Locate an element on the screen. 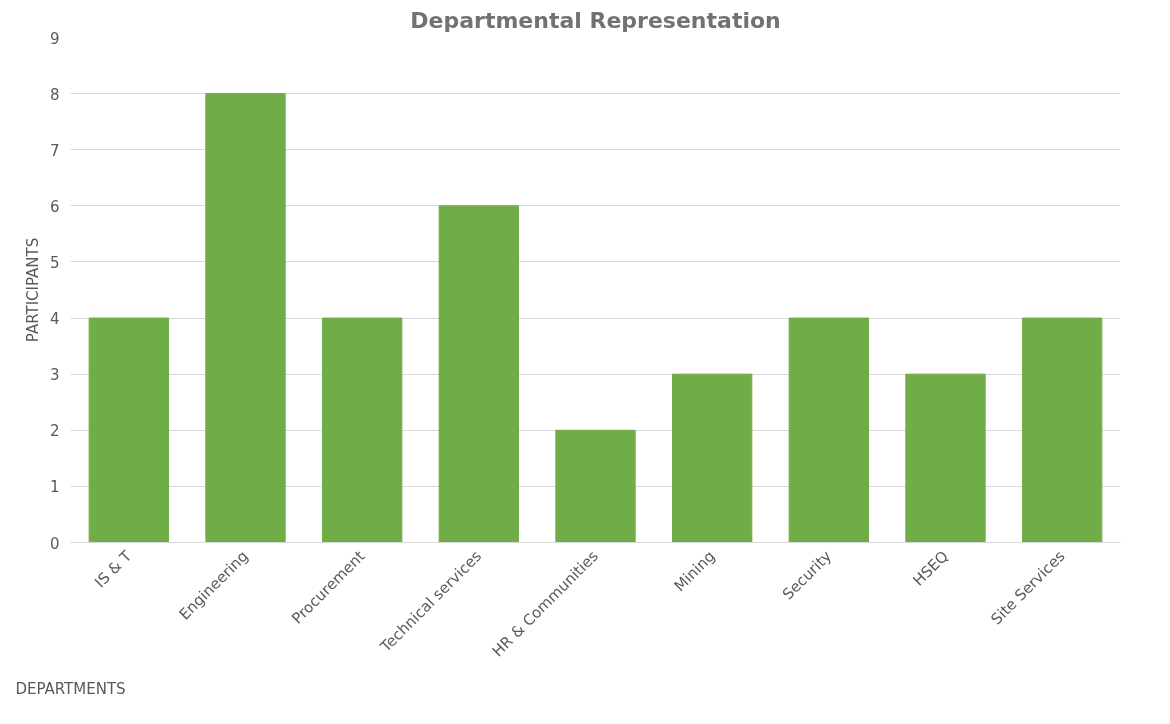  y-tick-label: 4 is located at coordinates (54, 319).